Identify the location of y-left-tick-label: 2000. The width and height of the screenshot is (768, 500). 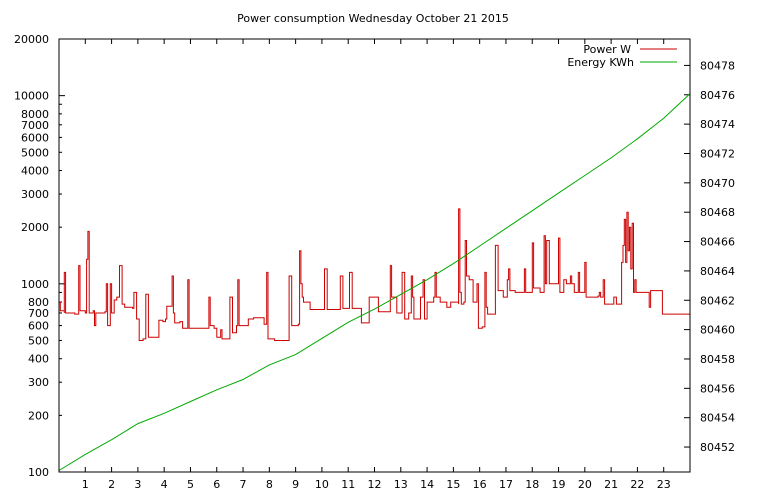
(35, 227).